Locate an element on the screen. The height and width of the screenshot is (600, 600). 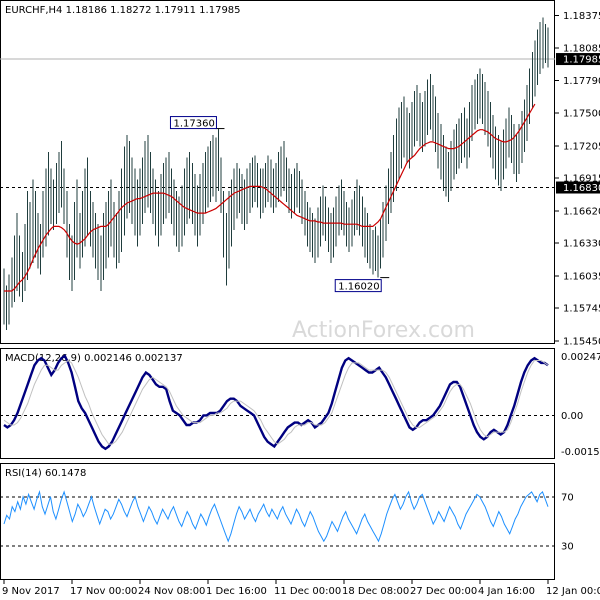
current-price-label: 1.17985 is located at coordinates (581, 60).